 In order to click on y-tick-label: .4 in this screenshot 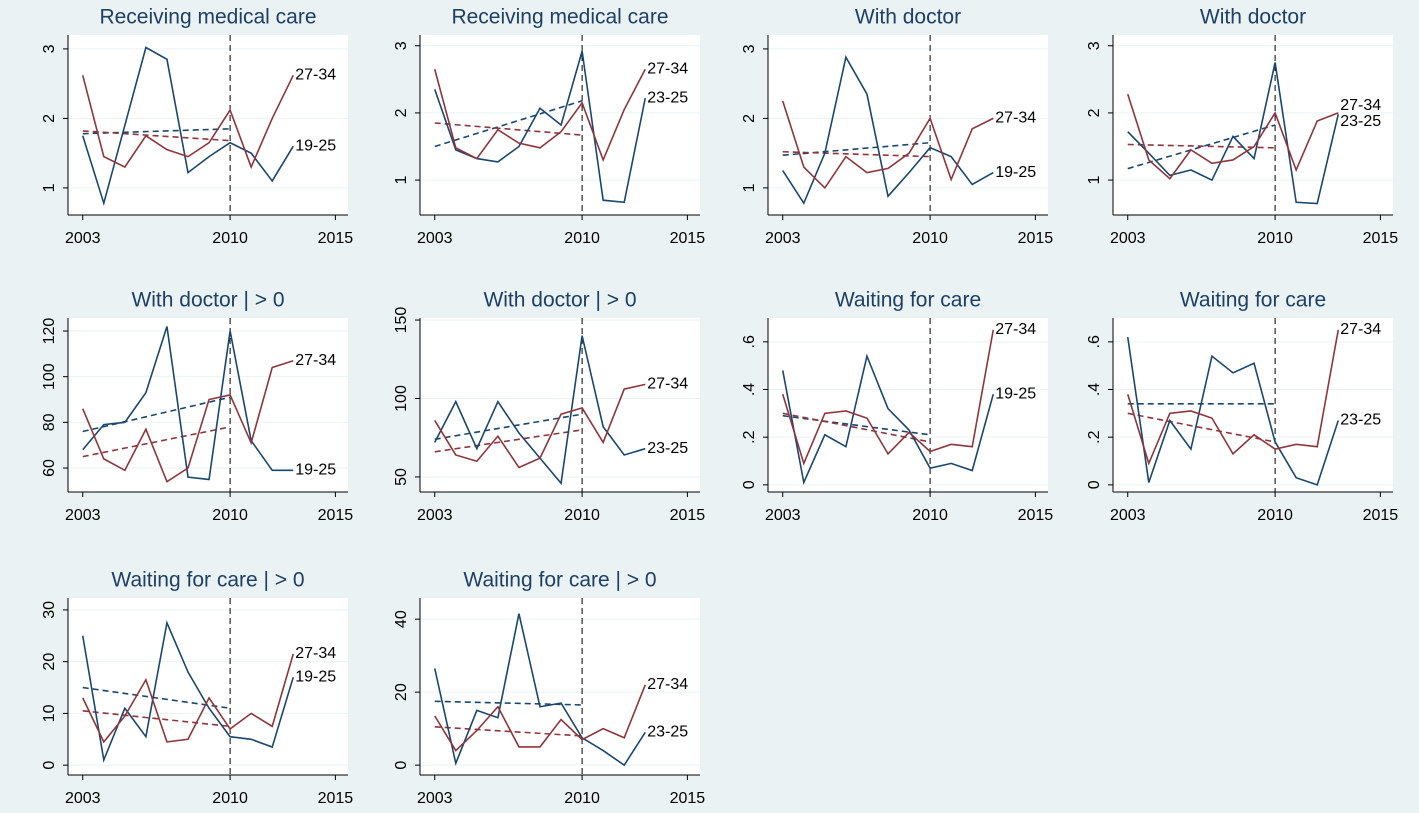, I will do `click(749, 389)`.